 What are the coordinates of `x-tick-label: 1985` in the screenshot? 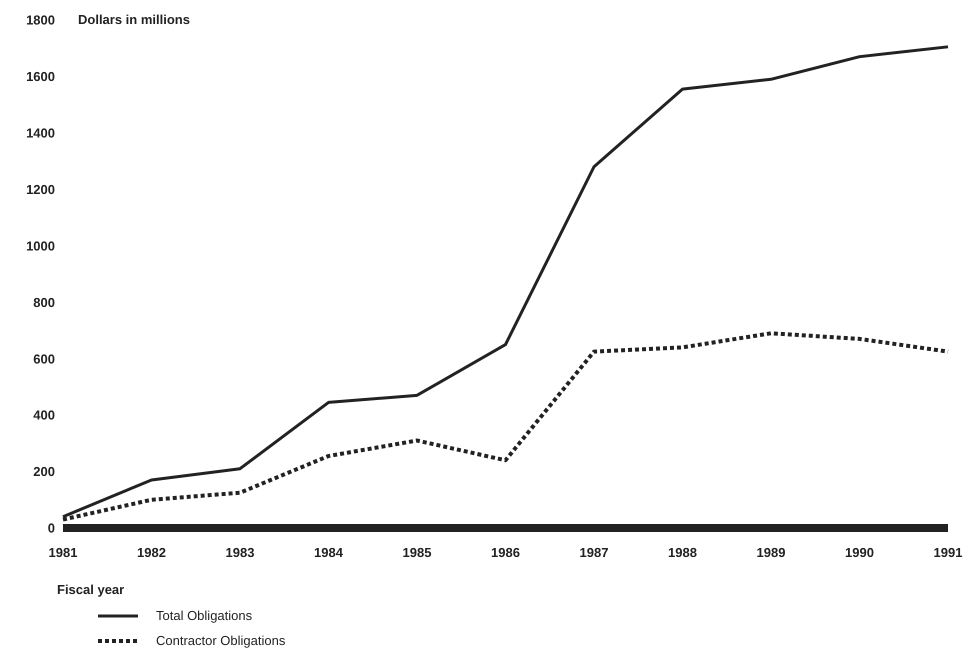 It's located at (417, 552).